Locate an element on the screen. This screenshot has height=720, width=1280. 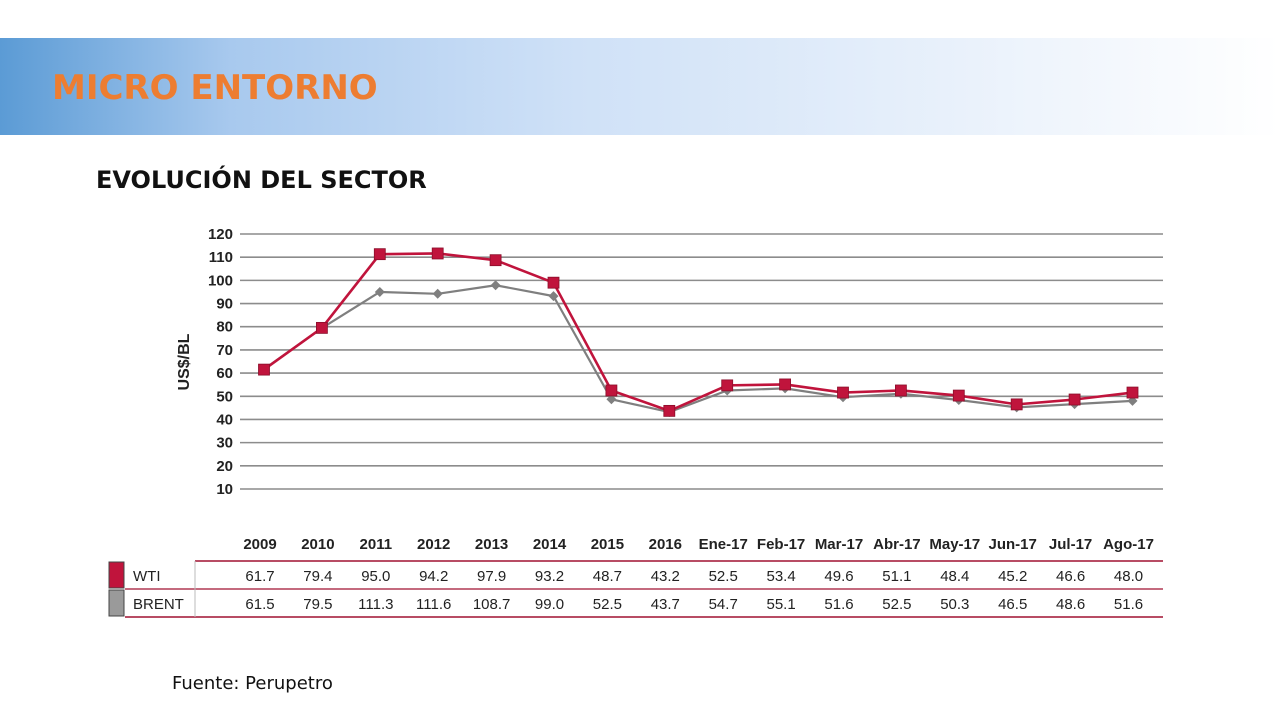
y-tick-label: 10 is located at coordinates (224, 489).